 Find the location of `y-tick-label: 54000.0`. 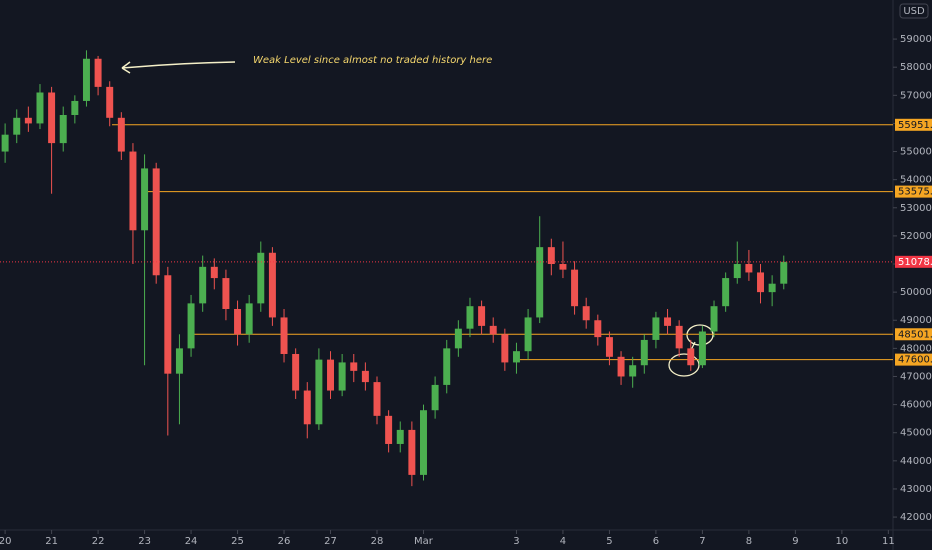

y-tick-label: 54000.0 is located at coordinates (916, 180).